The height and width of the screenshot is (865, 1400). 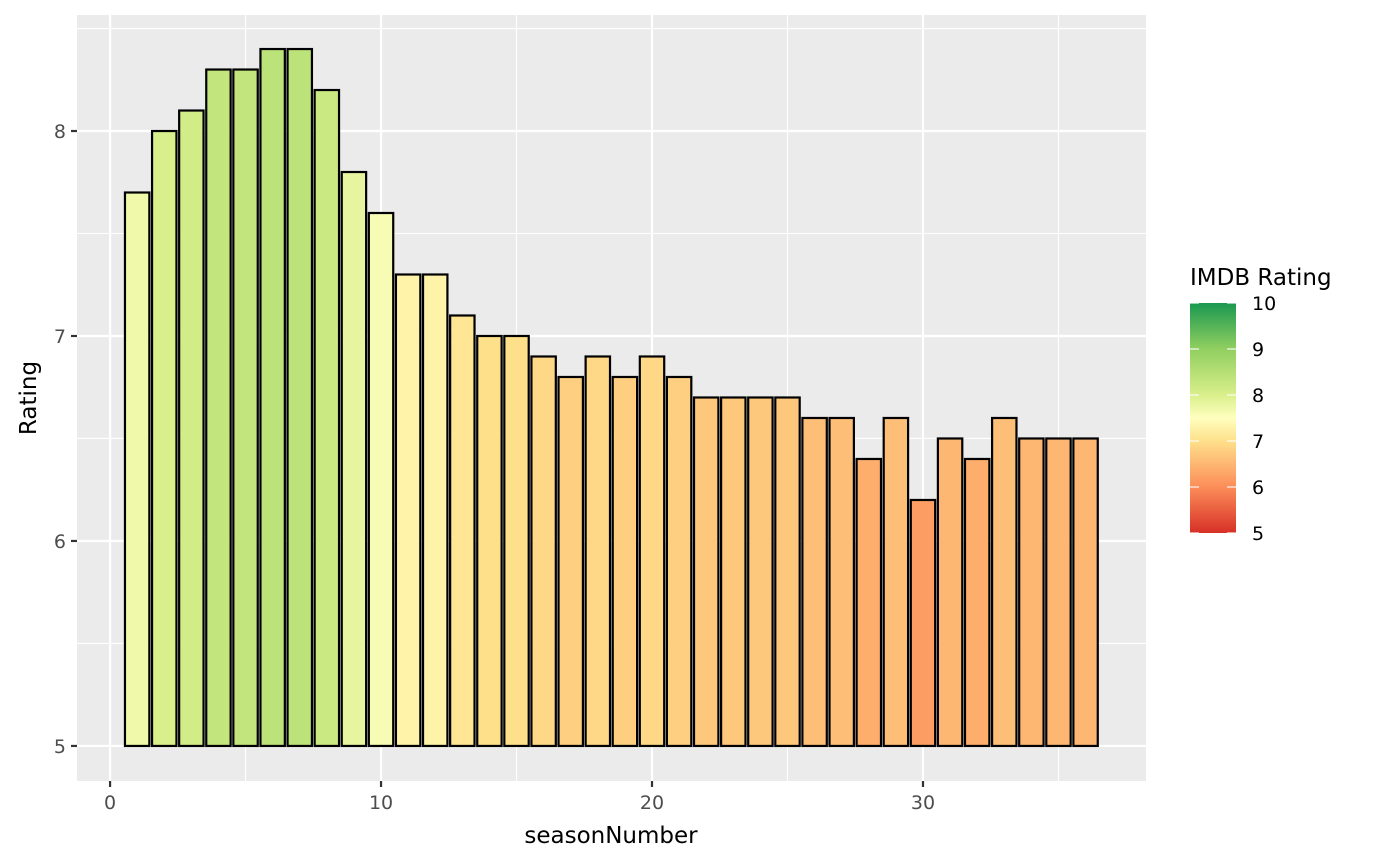 I want to click on legend-colorbar, so click(x=1213, y=418).